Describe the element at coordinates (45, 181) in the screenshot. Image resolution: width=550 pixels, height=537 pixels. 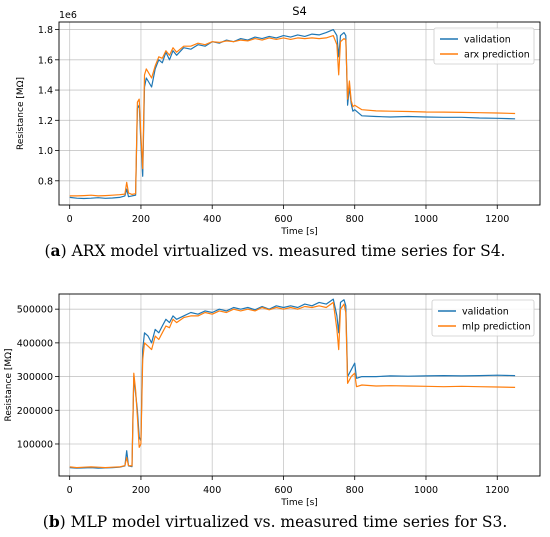
I see `y-tick-label: 0.8` at that location.